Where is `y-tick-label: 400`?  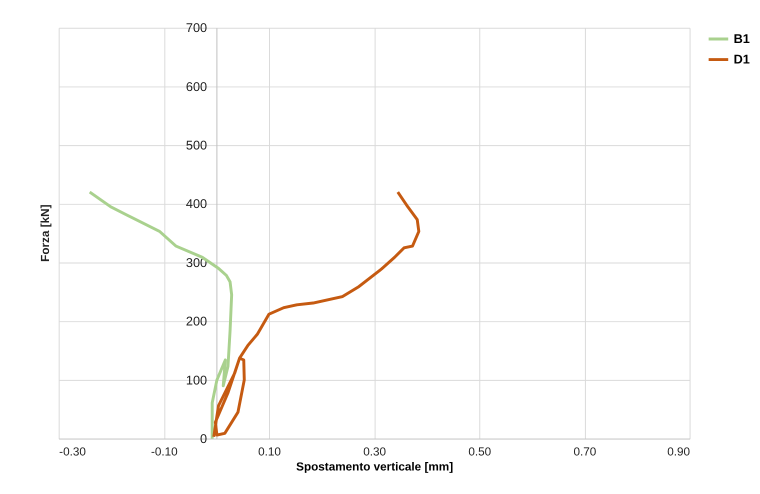
y-tick-label: 400 is located at coordinates (197, 204).